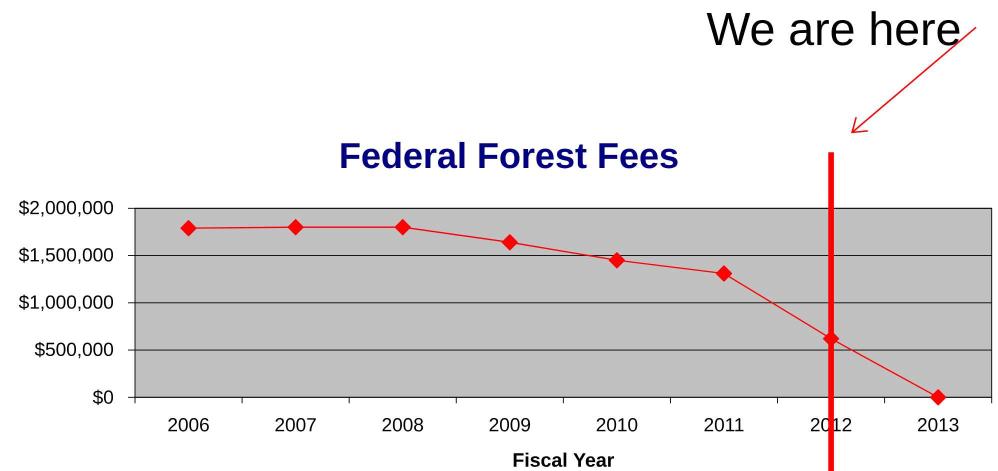 The image size is (998, 471). What do you see at coordinates (938, 425) in the screenshot?
I see `x-tick-label: 2013` at bounding box center [938, 425].